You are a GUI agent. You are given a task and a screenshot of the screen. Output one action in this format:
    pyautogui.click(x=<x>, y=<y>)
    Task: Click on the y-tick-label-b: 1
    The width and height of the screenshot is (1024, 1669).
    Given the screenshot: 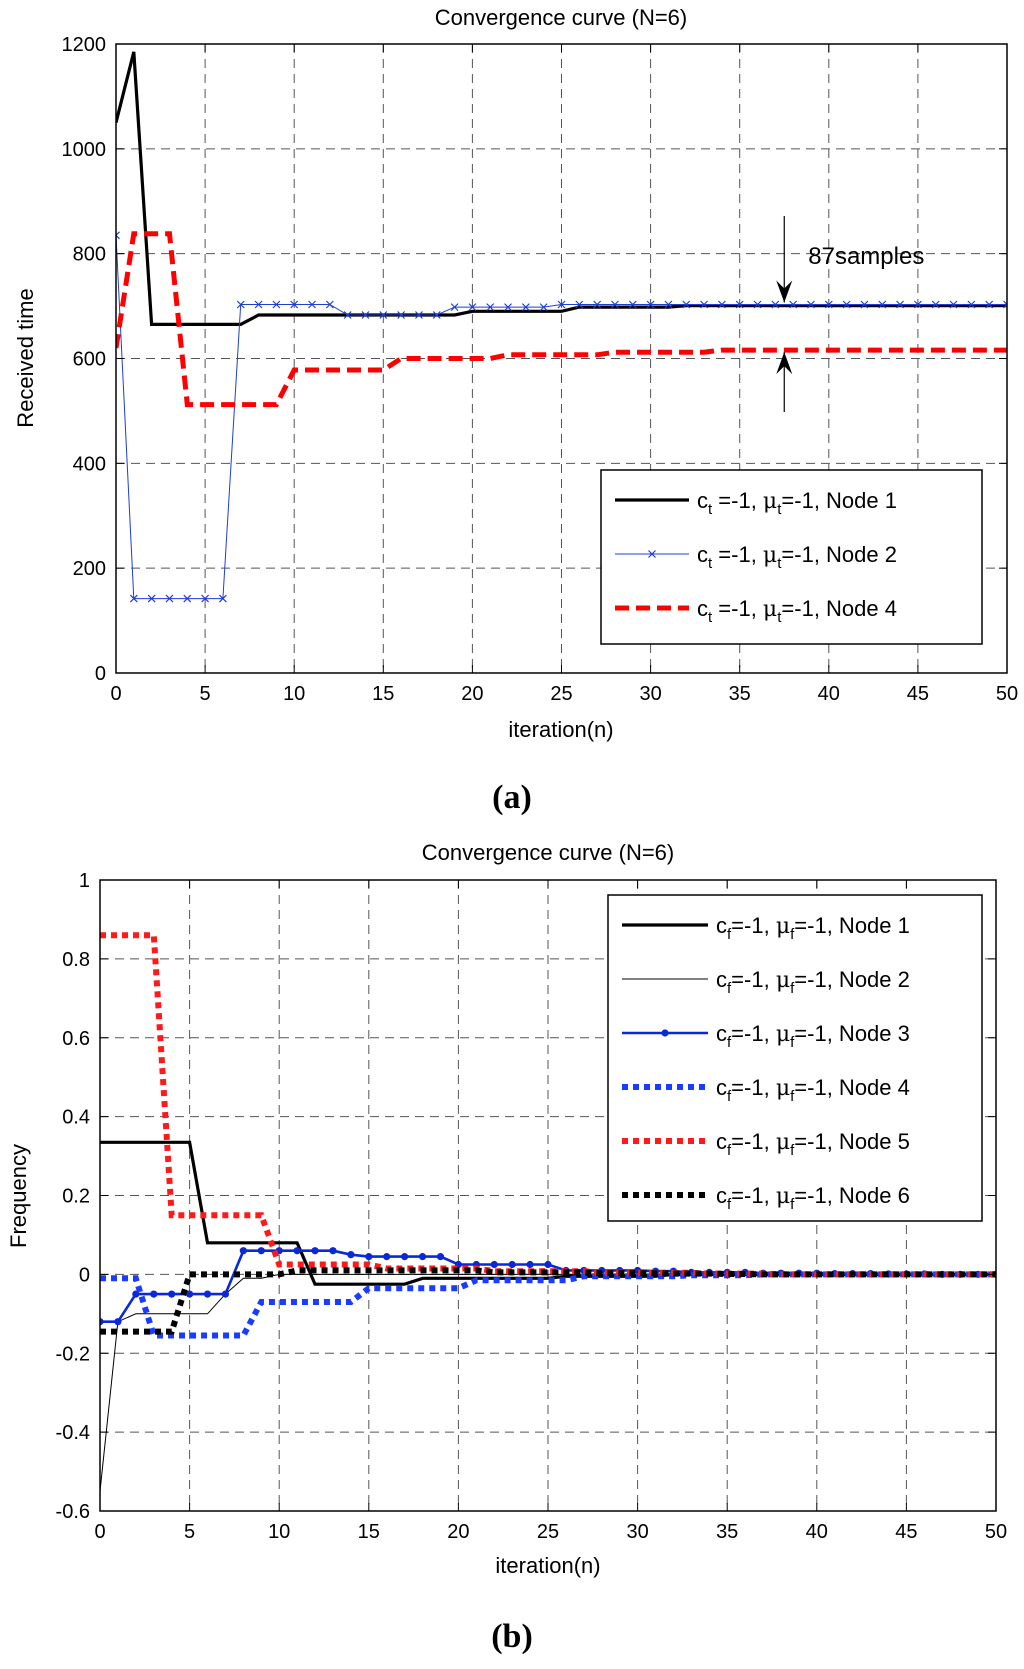 What is the action you would take?
    pyautogui.click(x=84, y=881)
    